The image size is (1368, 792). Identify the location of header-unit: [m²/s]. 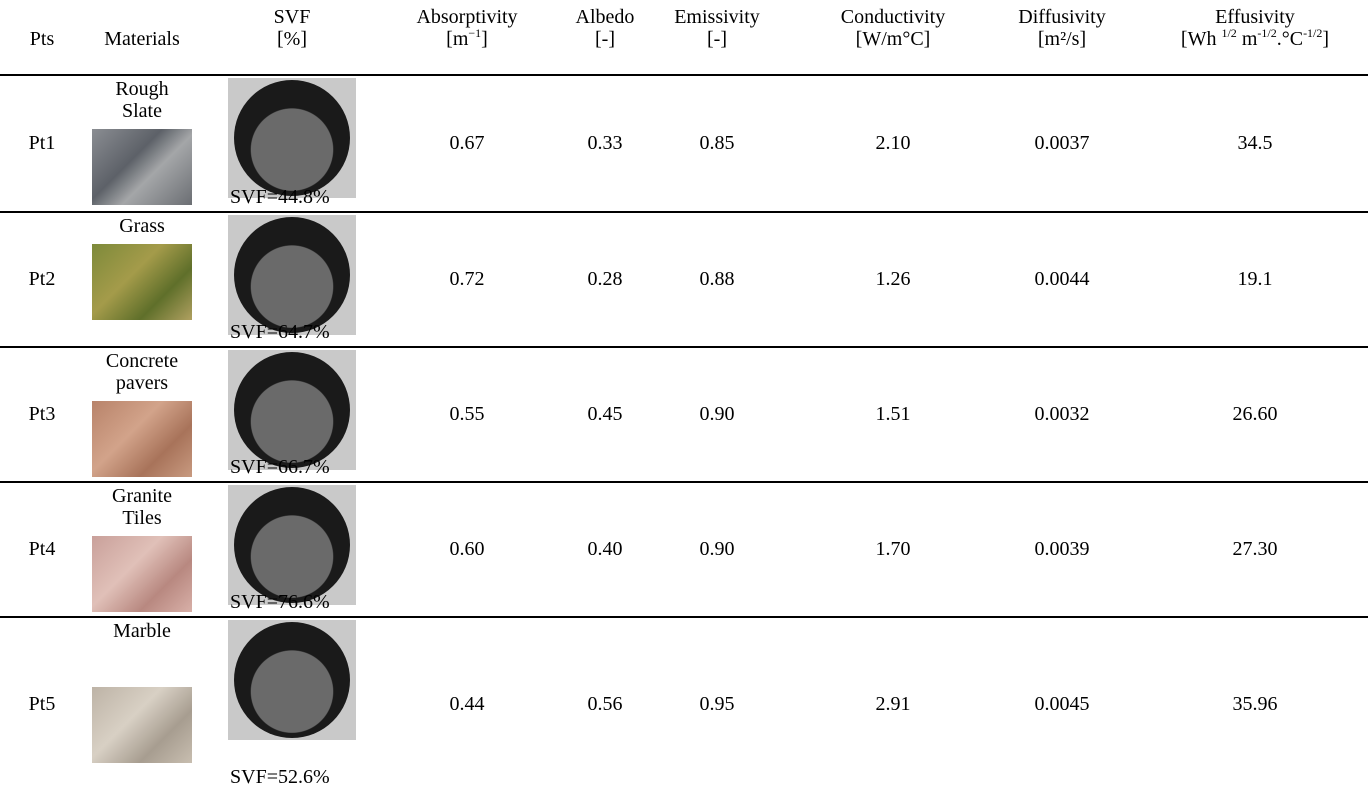
(1062, 39).